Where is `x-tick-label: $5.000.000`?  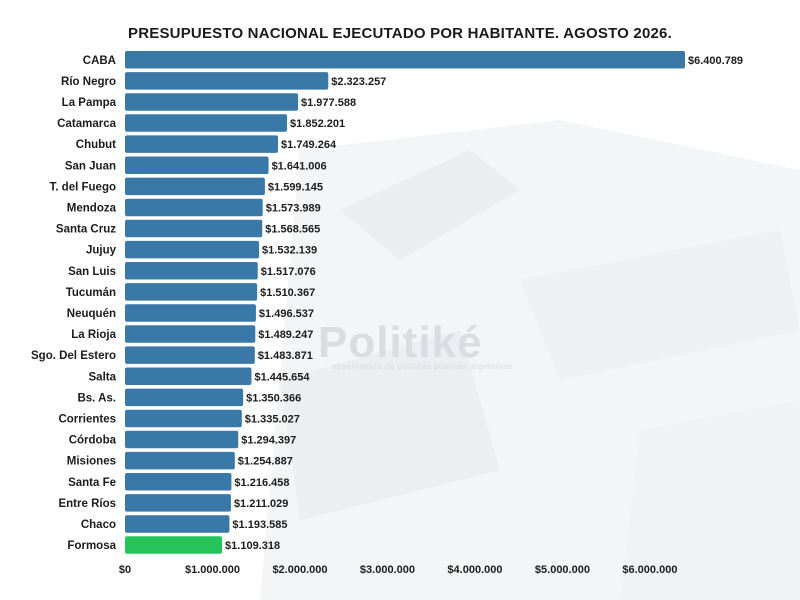
x-tick-label: $5.000.000 is located at coordinates (562, 570).